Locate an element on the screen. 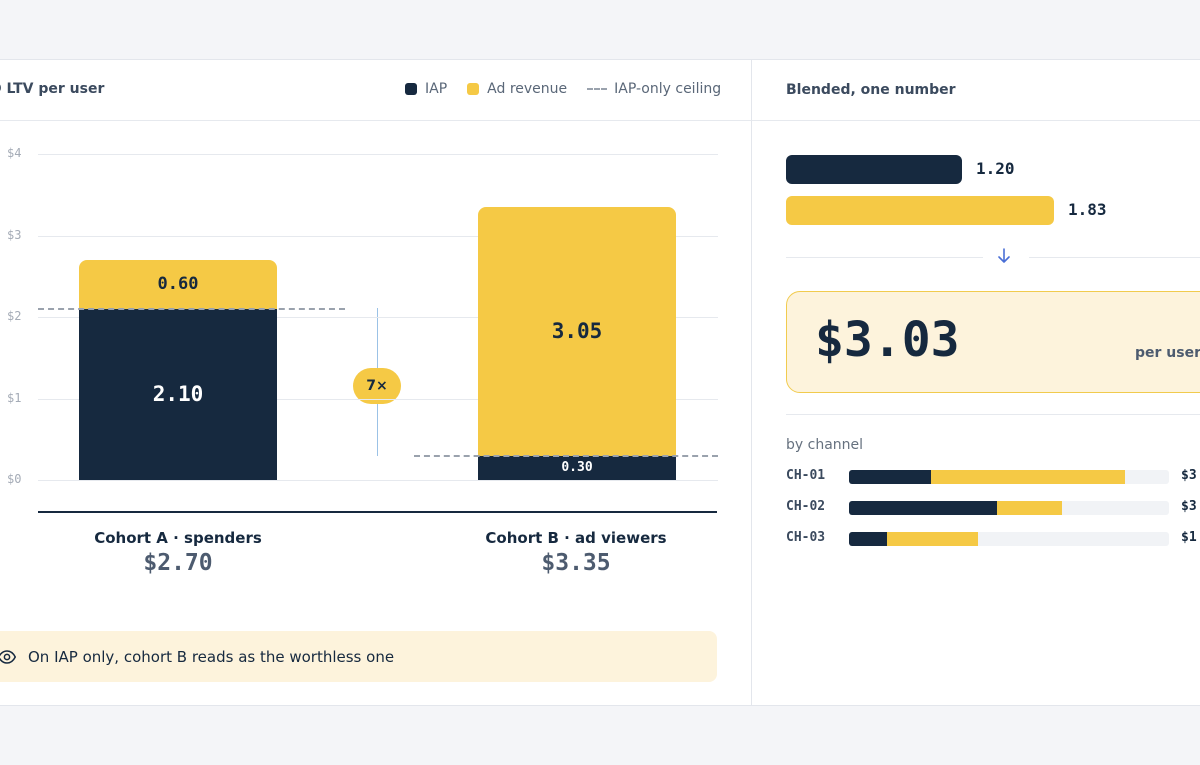 This screenshot has width=1200, height=765. blended-total-card: $3.03 per user is located at coordinates (993, 342).